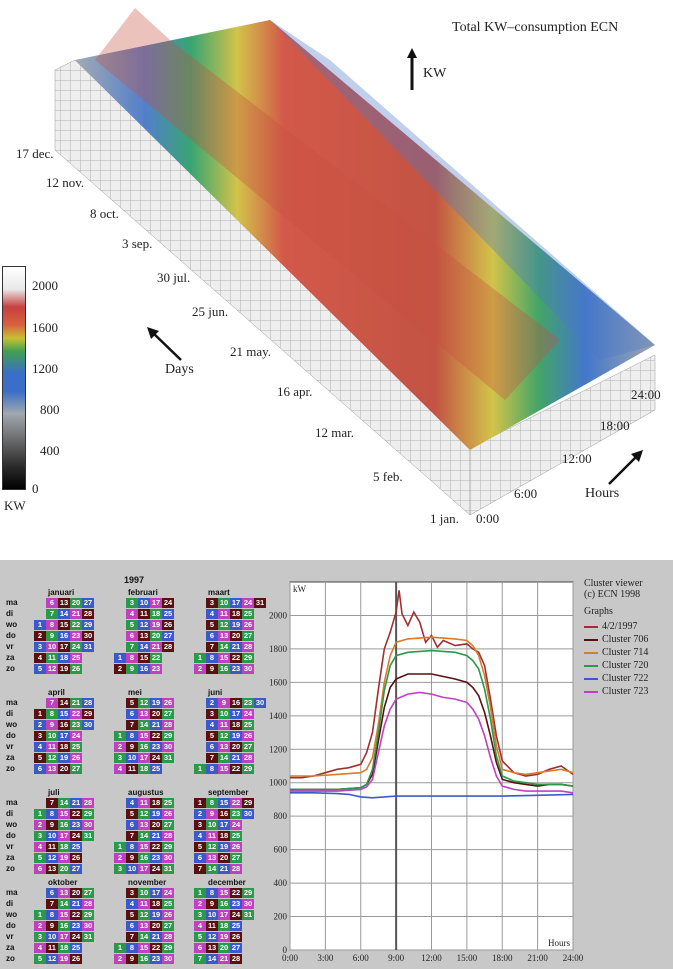  Describe the element at coordinates (52, 825) in the screenshot. I see `calendar-day-cell: 9` at that location.